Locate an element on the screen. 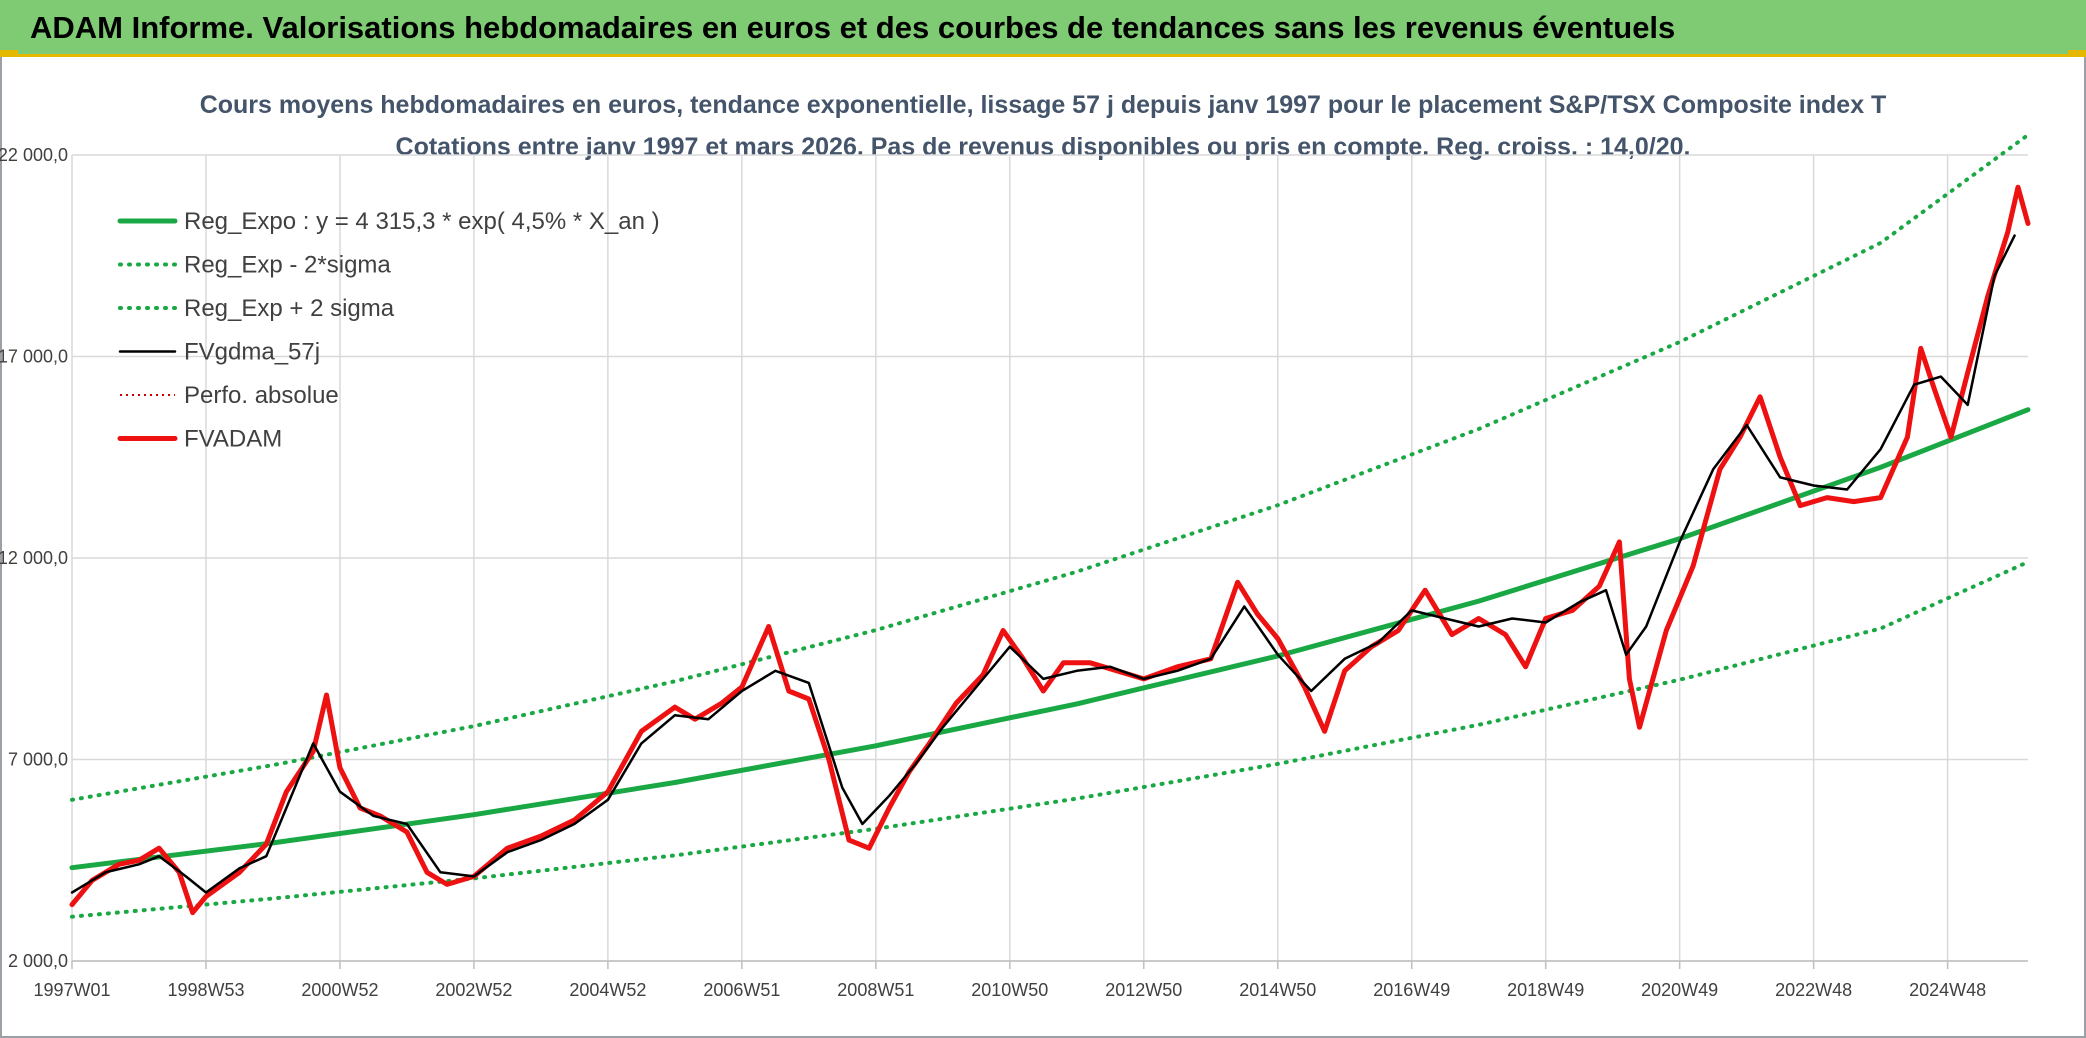  x-tick-label: 1997W01 is located at coordinates (71, 990).